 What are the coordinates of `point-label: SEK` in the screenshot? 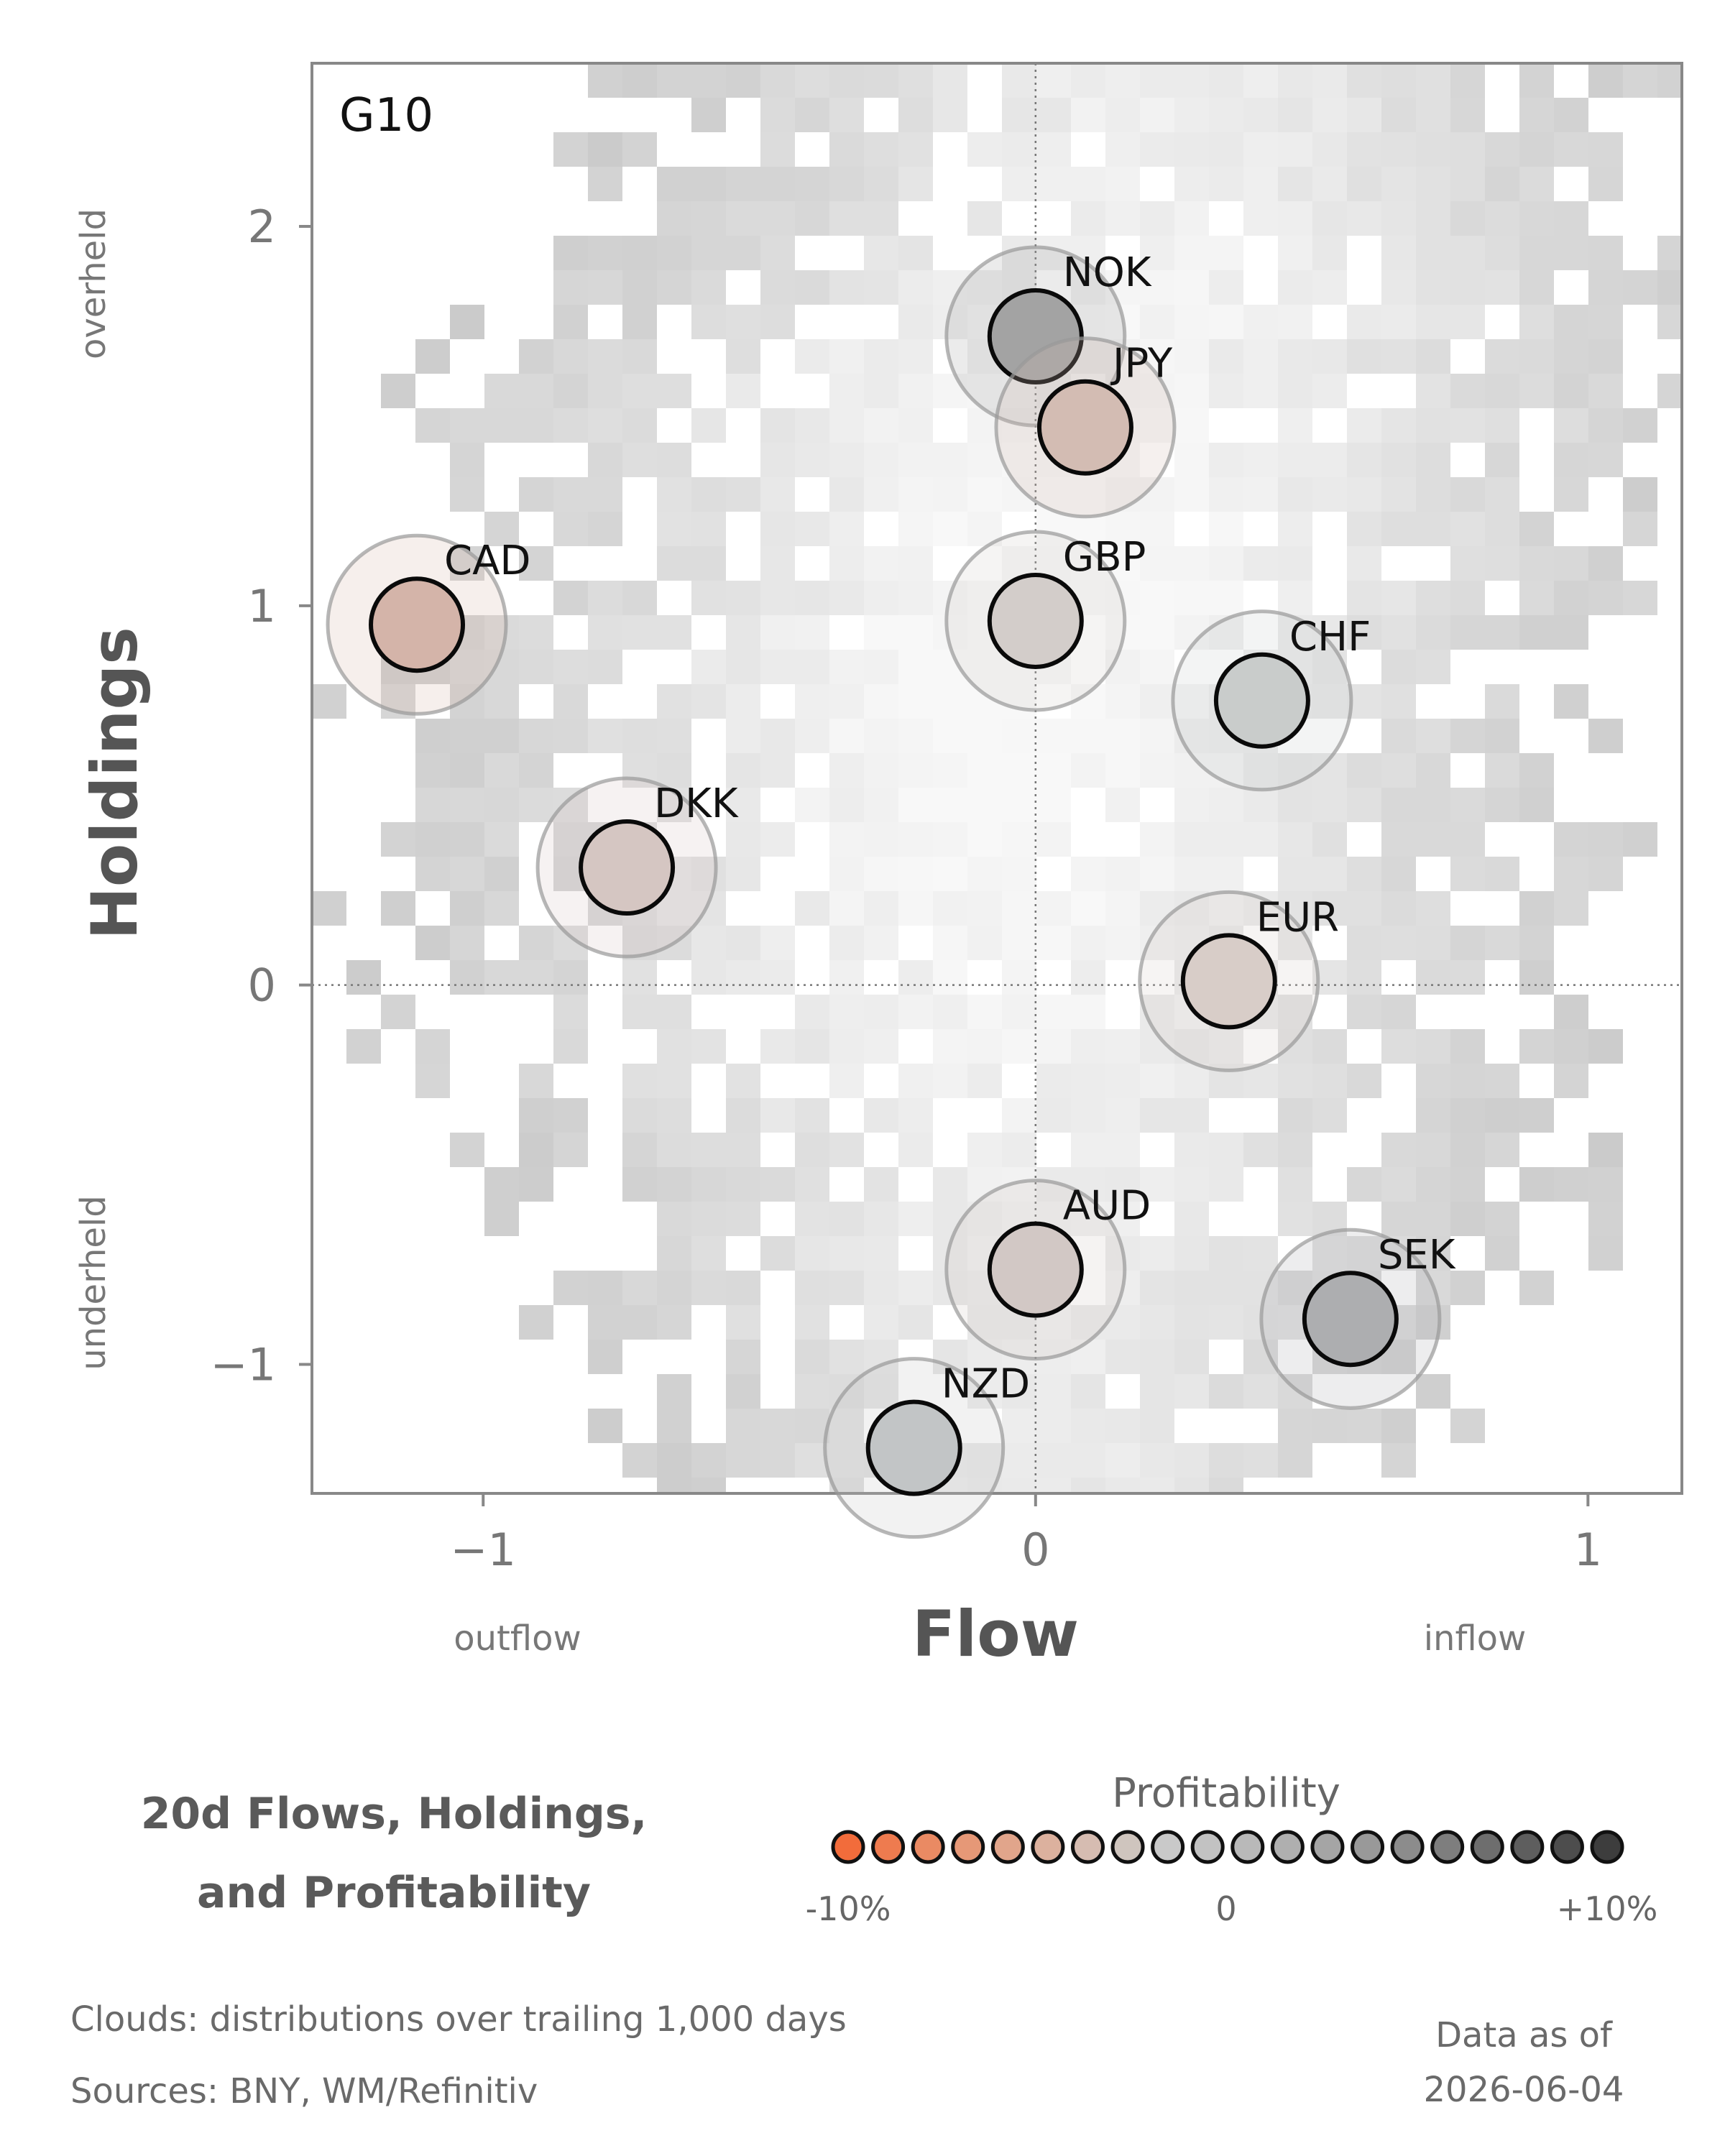 It's located at (1417, 1256).